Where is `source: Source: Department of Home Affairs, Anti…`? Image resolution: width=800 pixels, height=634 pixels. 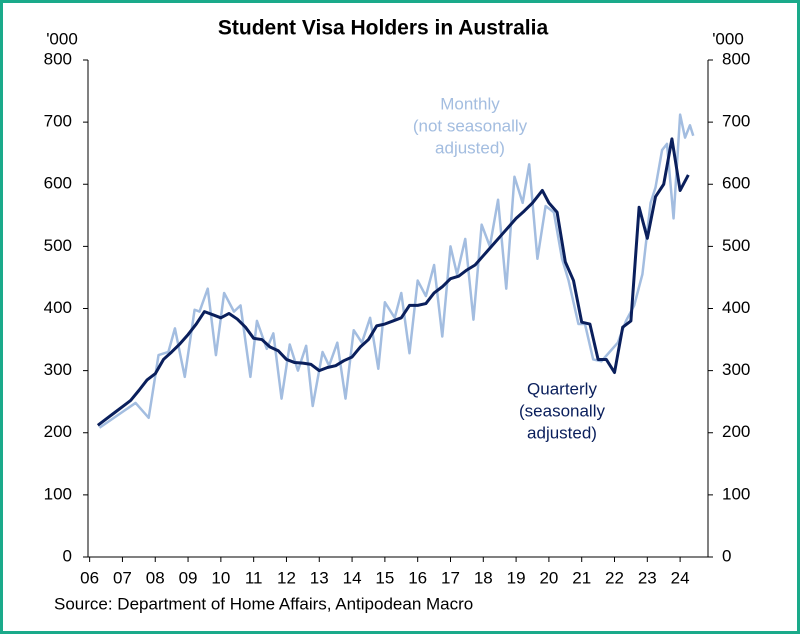
source: Source: Department of Home Affairs, Anti… is located at coordinates (263, 603).